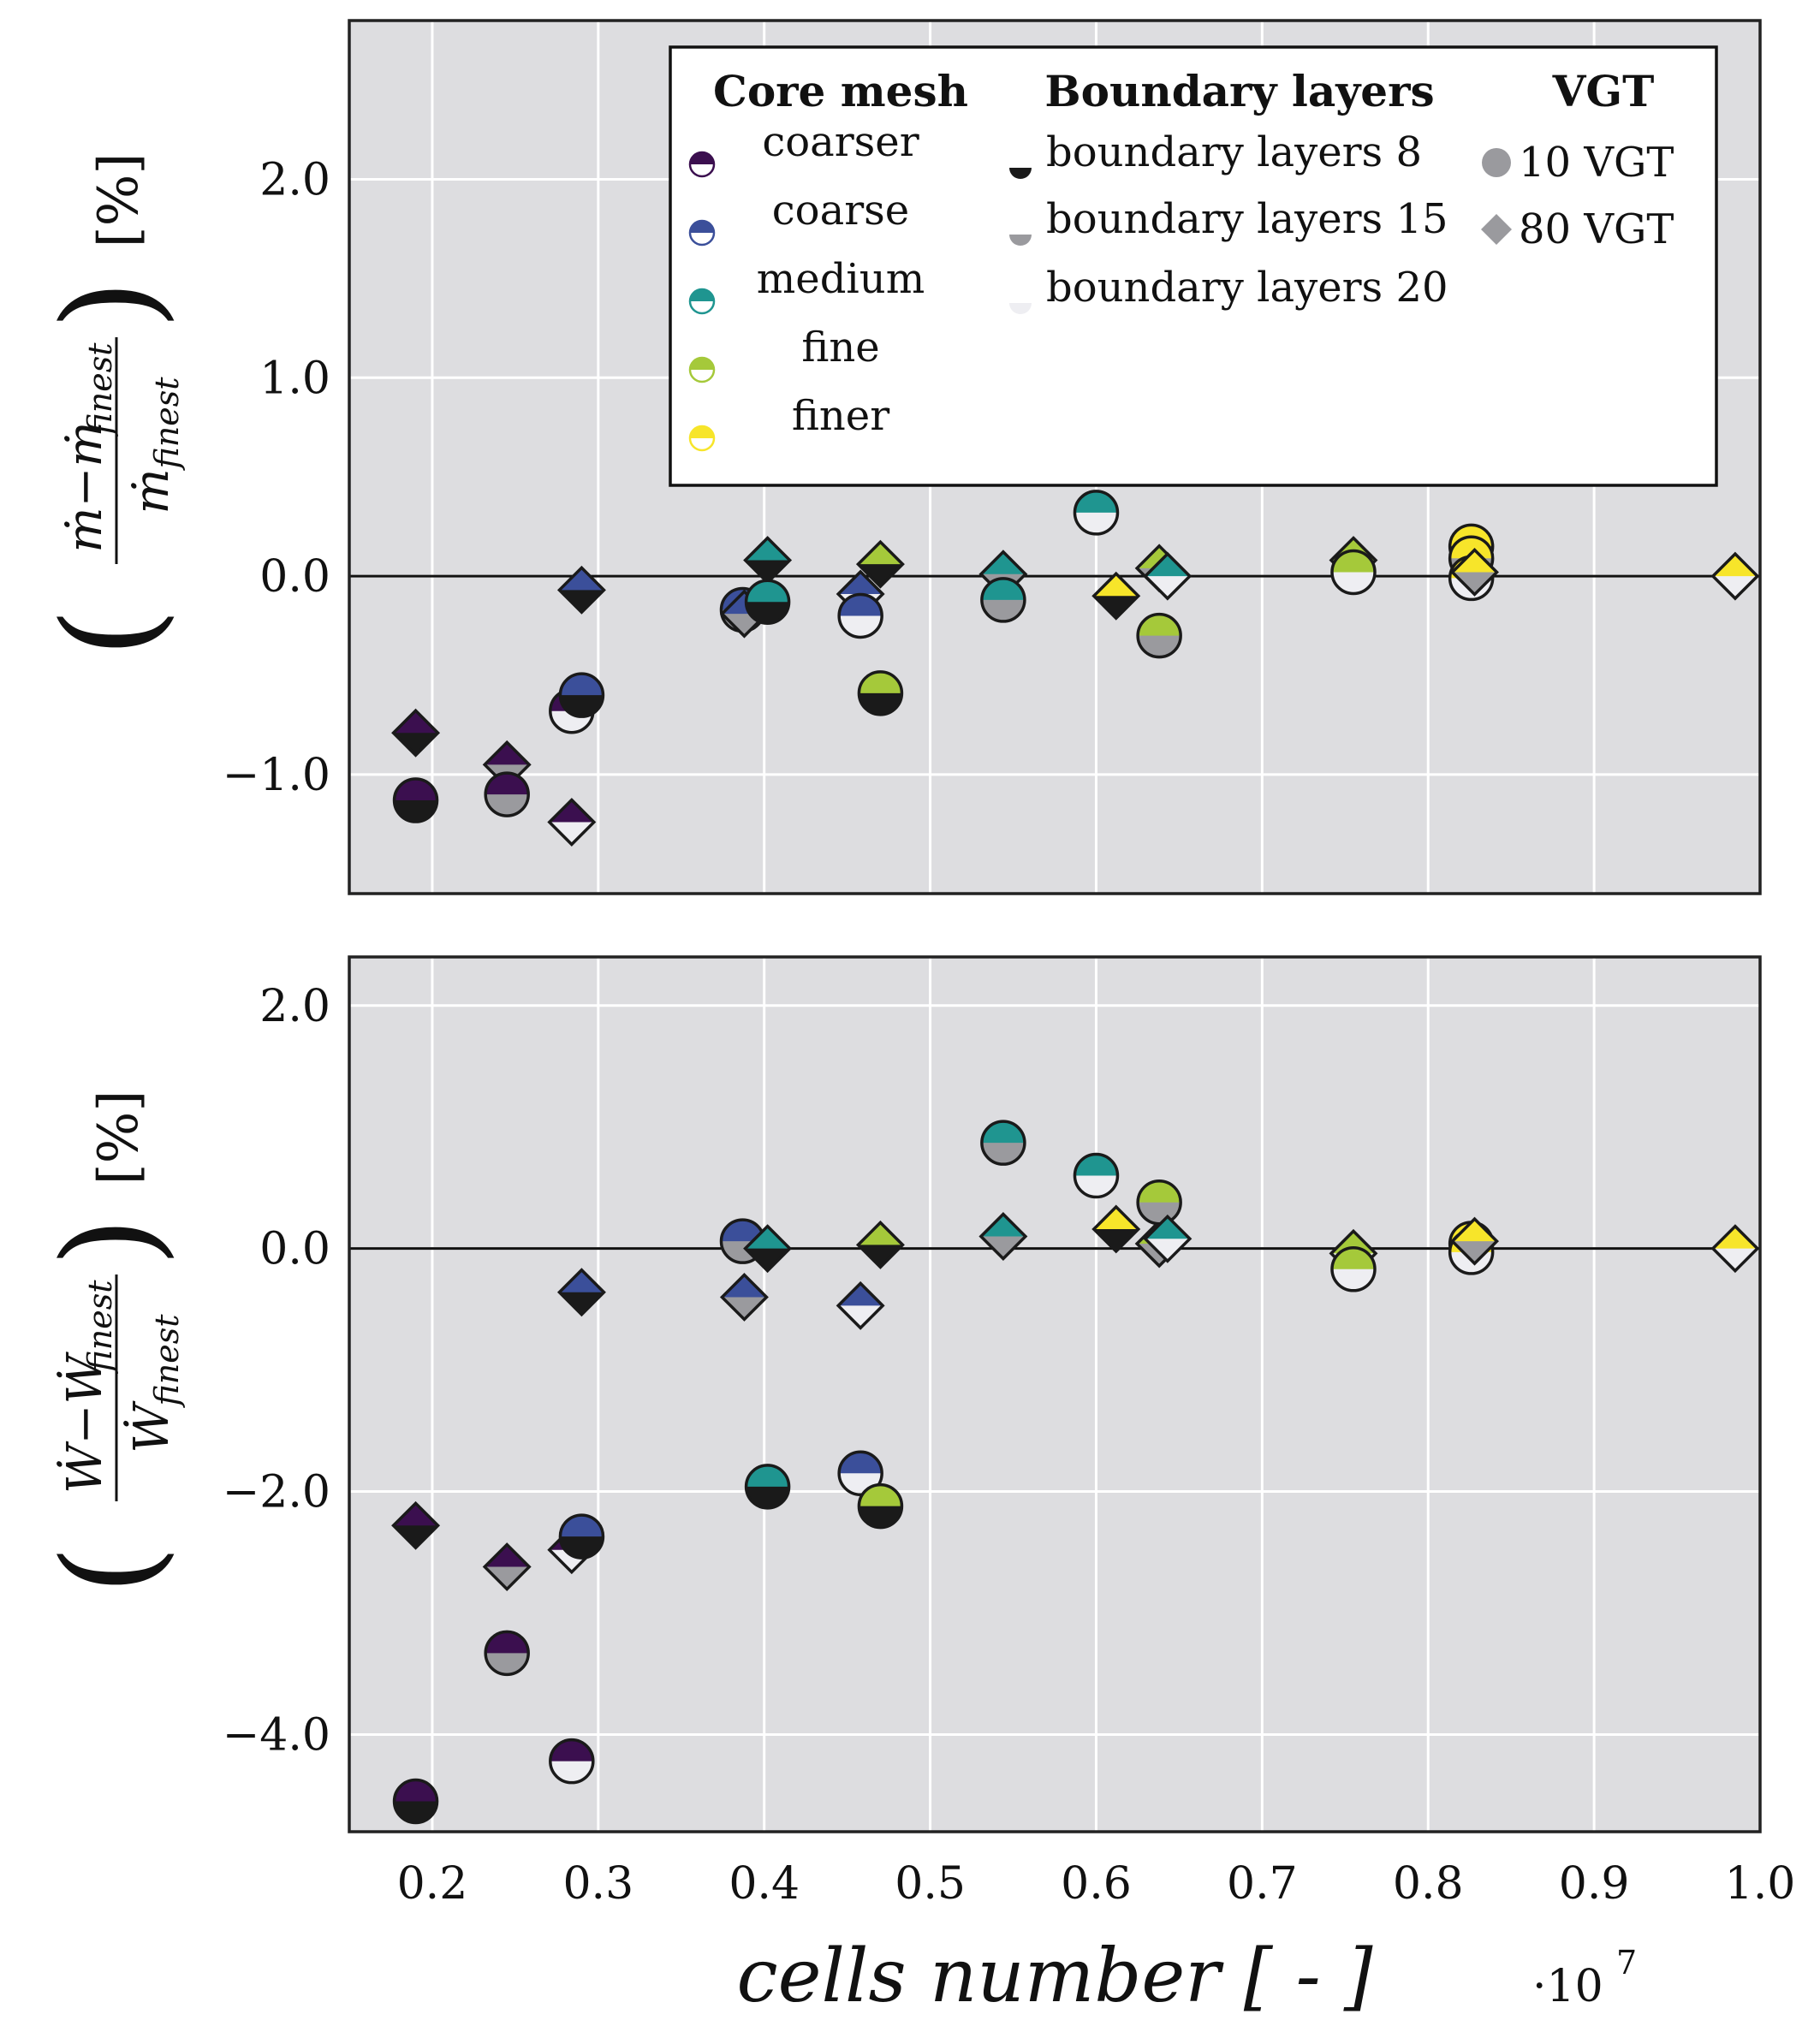 This screenshot has width=1820, height=2032. I want to click on legend-item-vgt-80: 80 VGT, so click(1577, 229).